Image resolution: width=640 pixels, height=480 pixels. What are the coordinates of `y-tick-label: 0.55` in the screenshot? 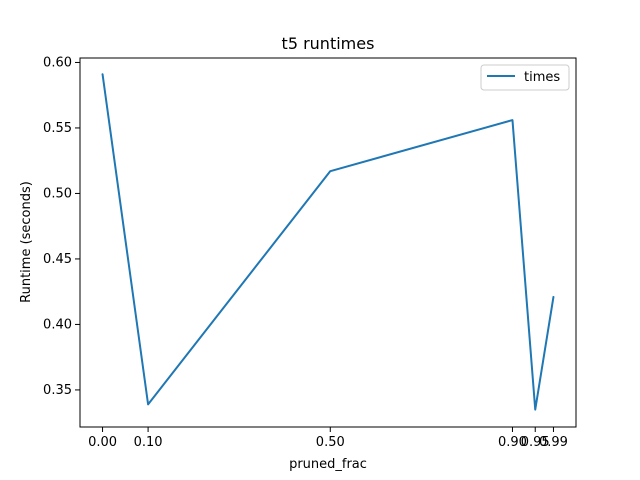 It's located at (57, 128).